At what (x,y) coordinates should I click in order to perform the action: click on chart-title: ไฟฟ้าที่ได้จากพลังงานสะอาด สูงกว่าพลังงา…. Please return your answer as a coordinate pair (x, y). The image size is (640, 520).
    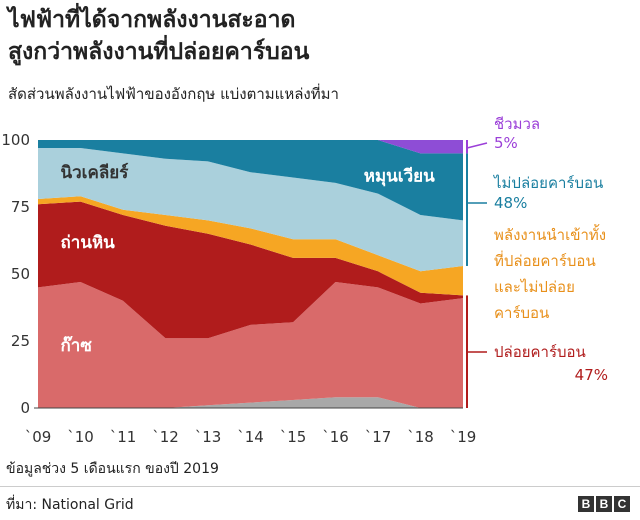
    Looking at the image, I should click on (308, 36).